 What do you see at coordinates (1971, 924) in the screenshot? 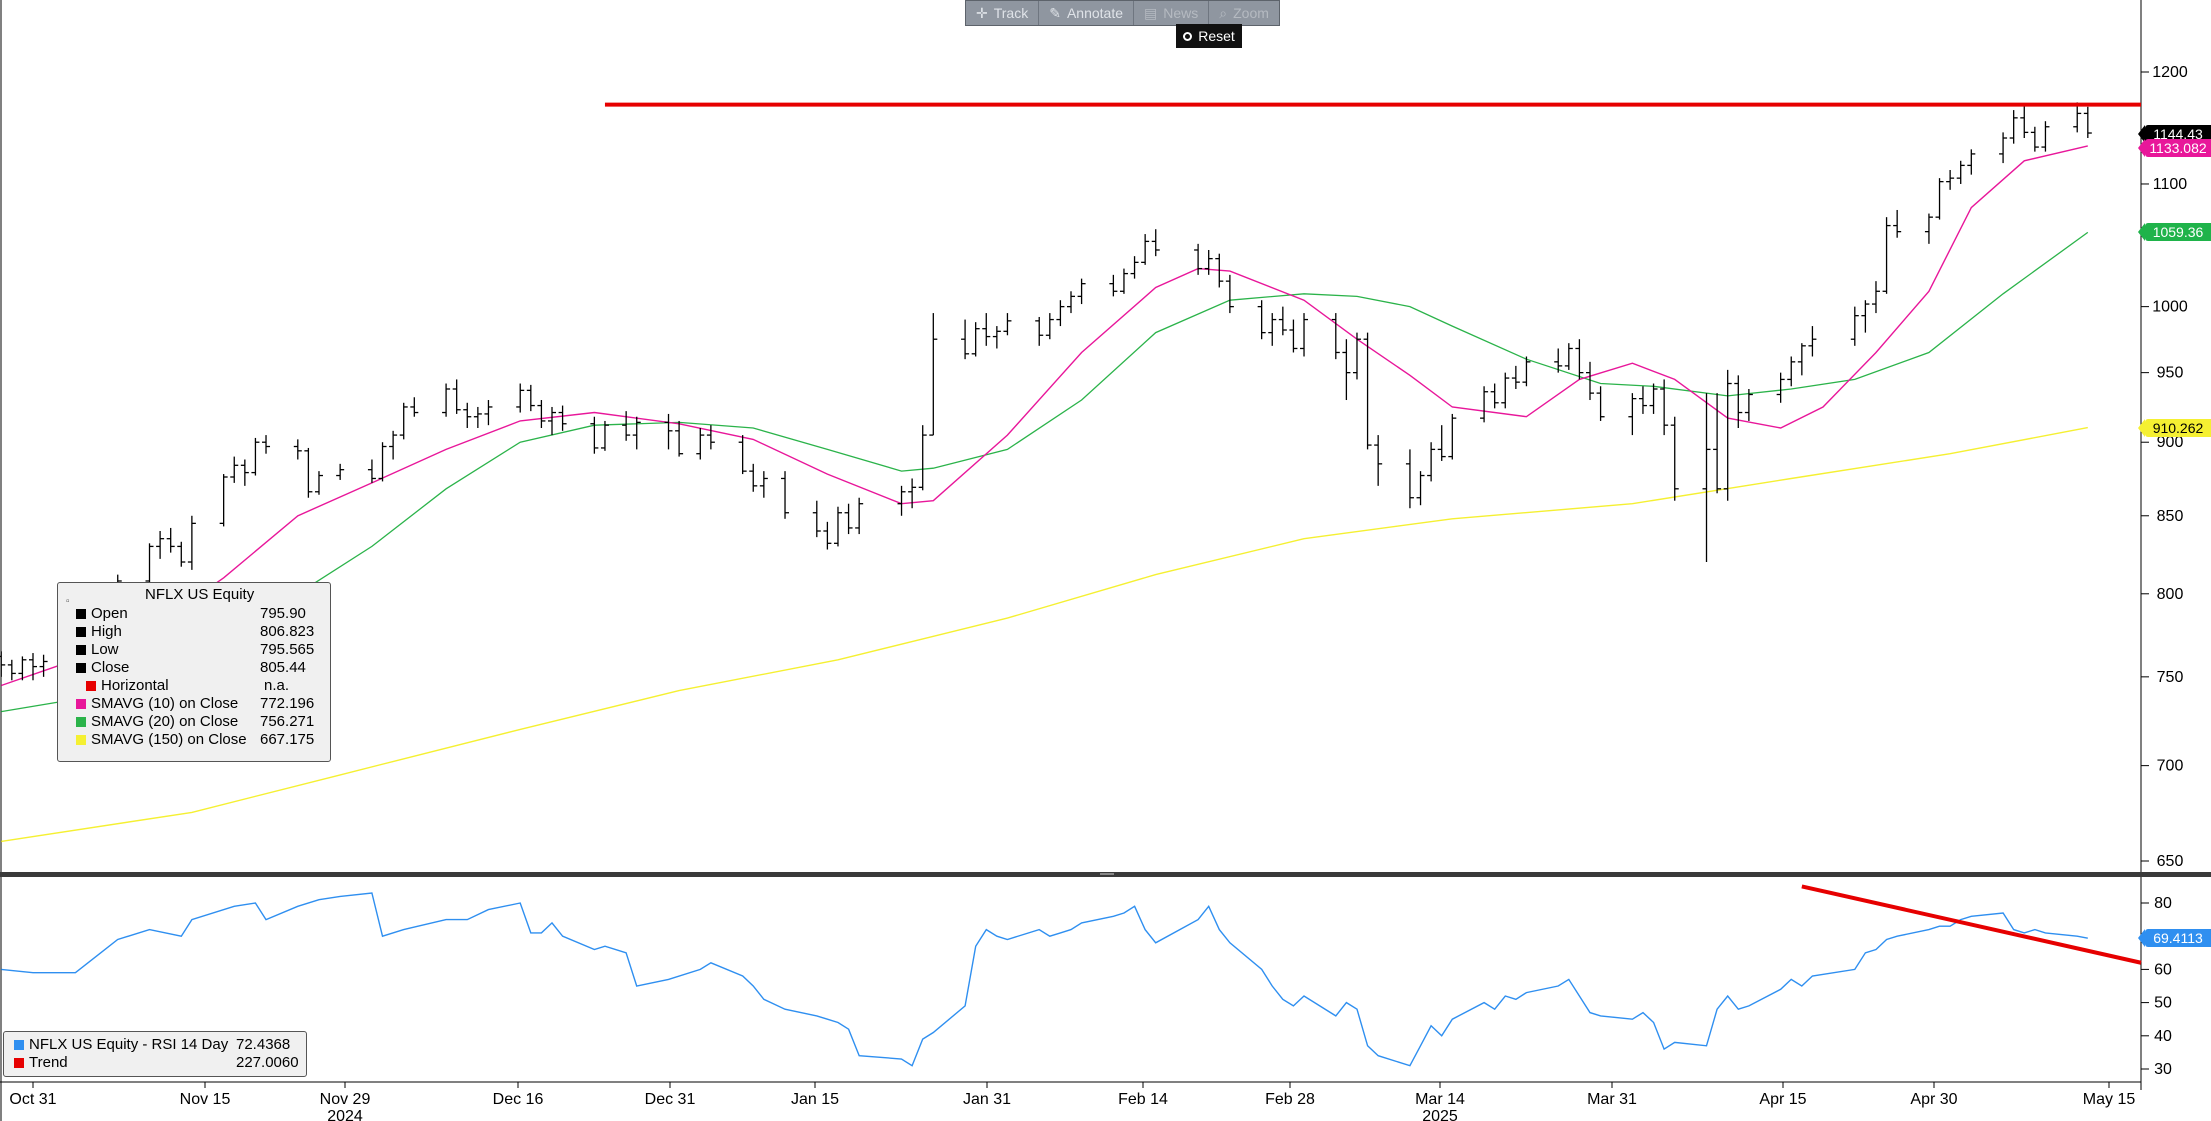
I see `rsi-trend-line` at bounding box center [1971, 924].